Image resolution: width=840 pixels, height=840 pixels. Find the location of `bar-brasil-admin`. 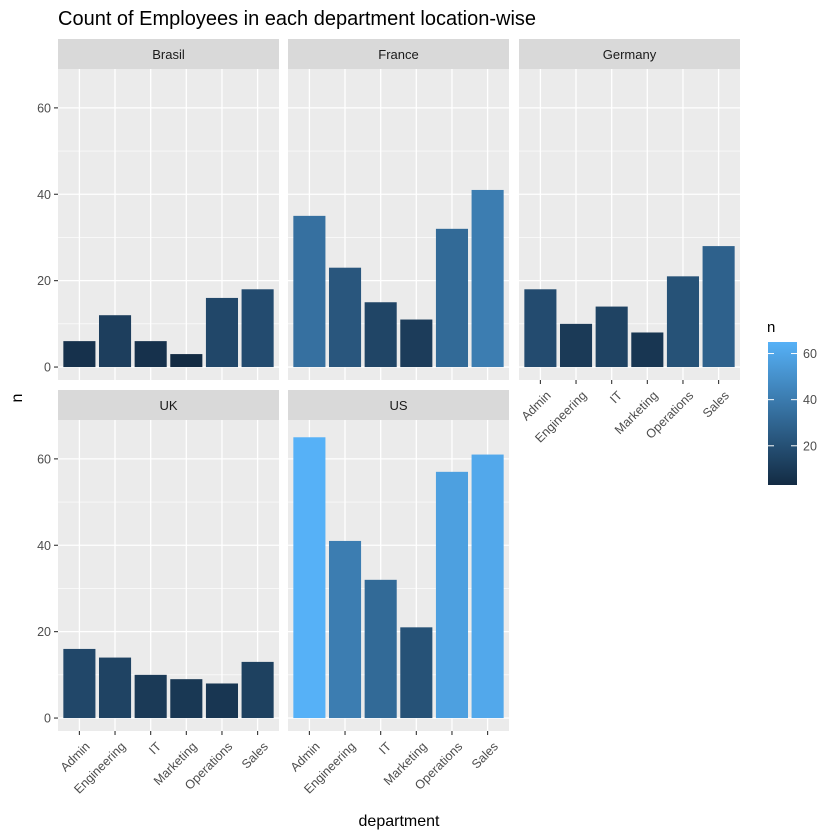

bar-brasil-admin is located at coordinates (79, 354).